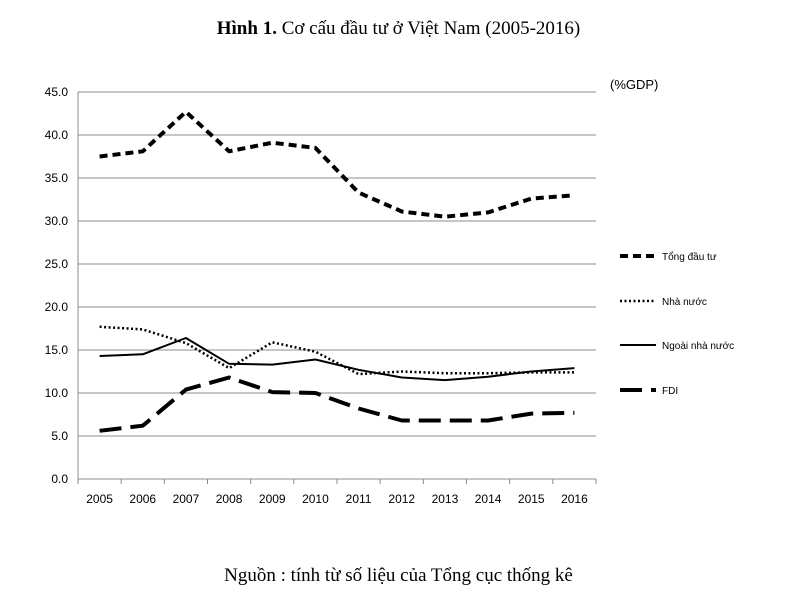 Image resolution: width=797 pixels, height=608 pixels. I want to click on legend-label-series-state: Nhà nước, so click(684, 302).